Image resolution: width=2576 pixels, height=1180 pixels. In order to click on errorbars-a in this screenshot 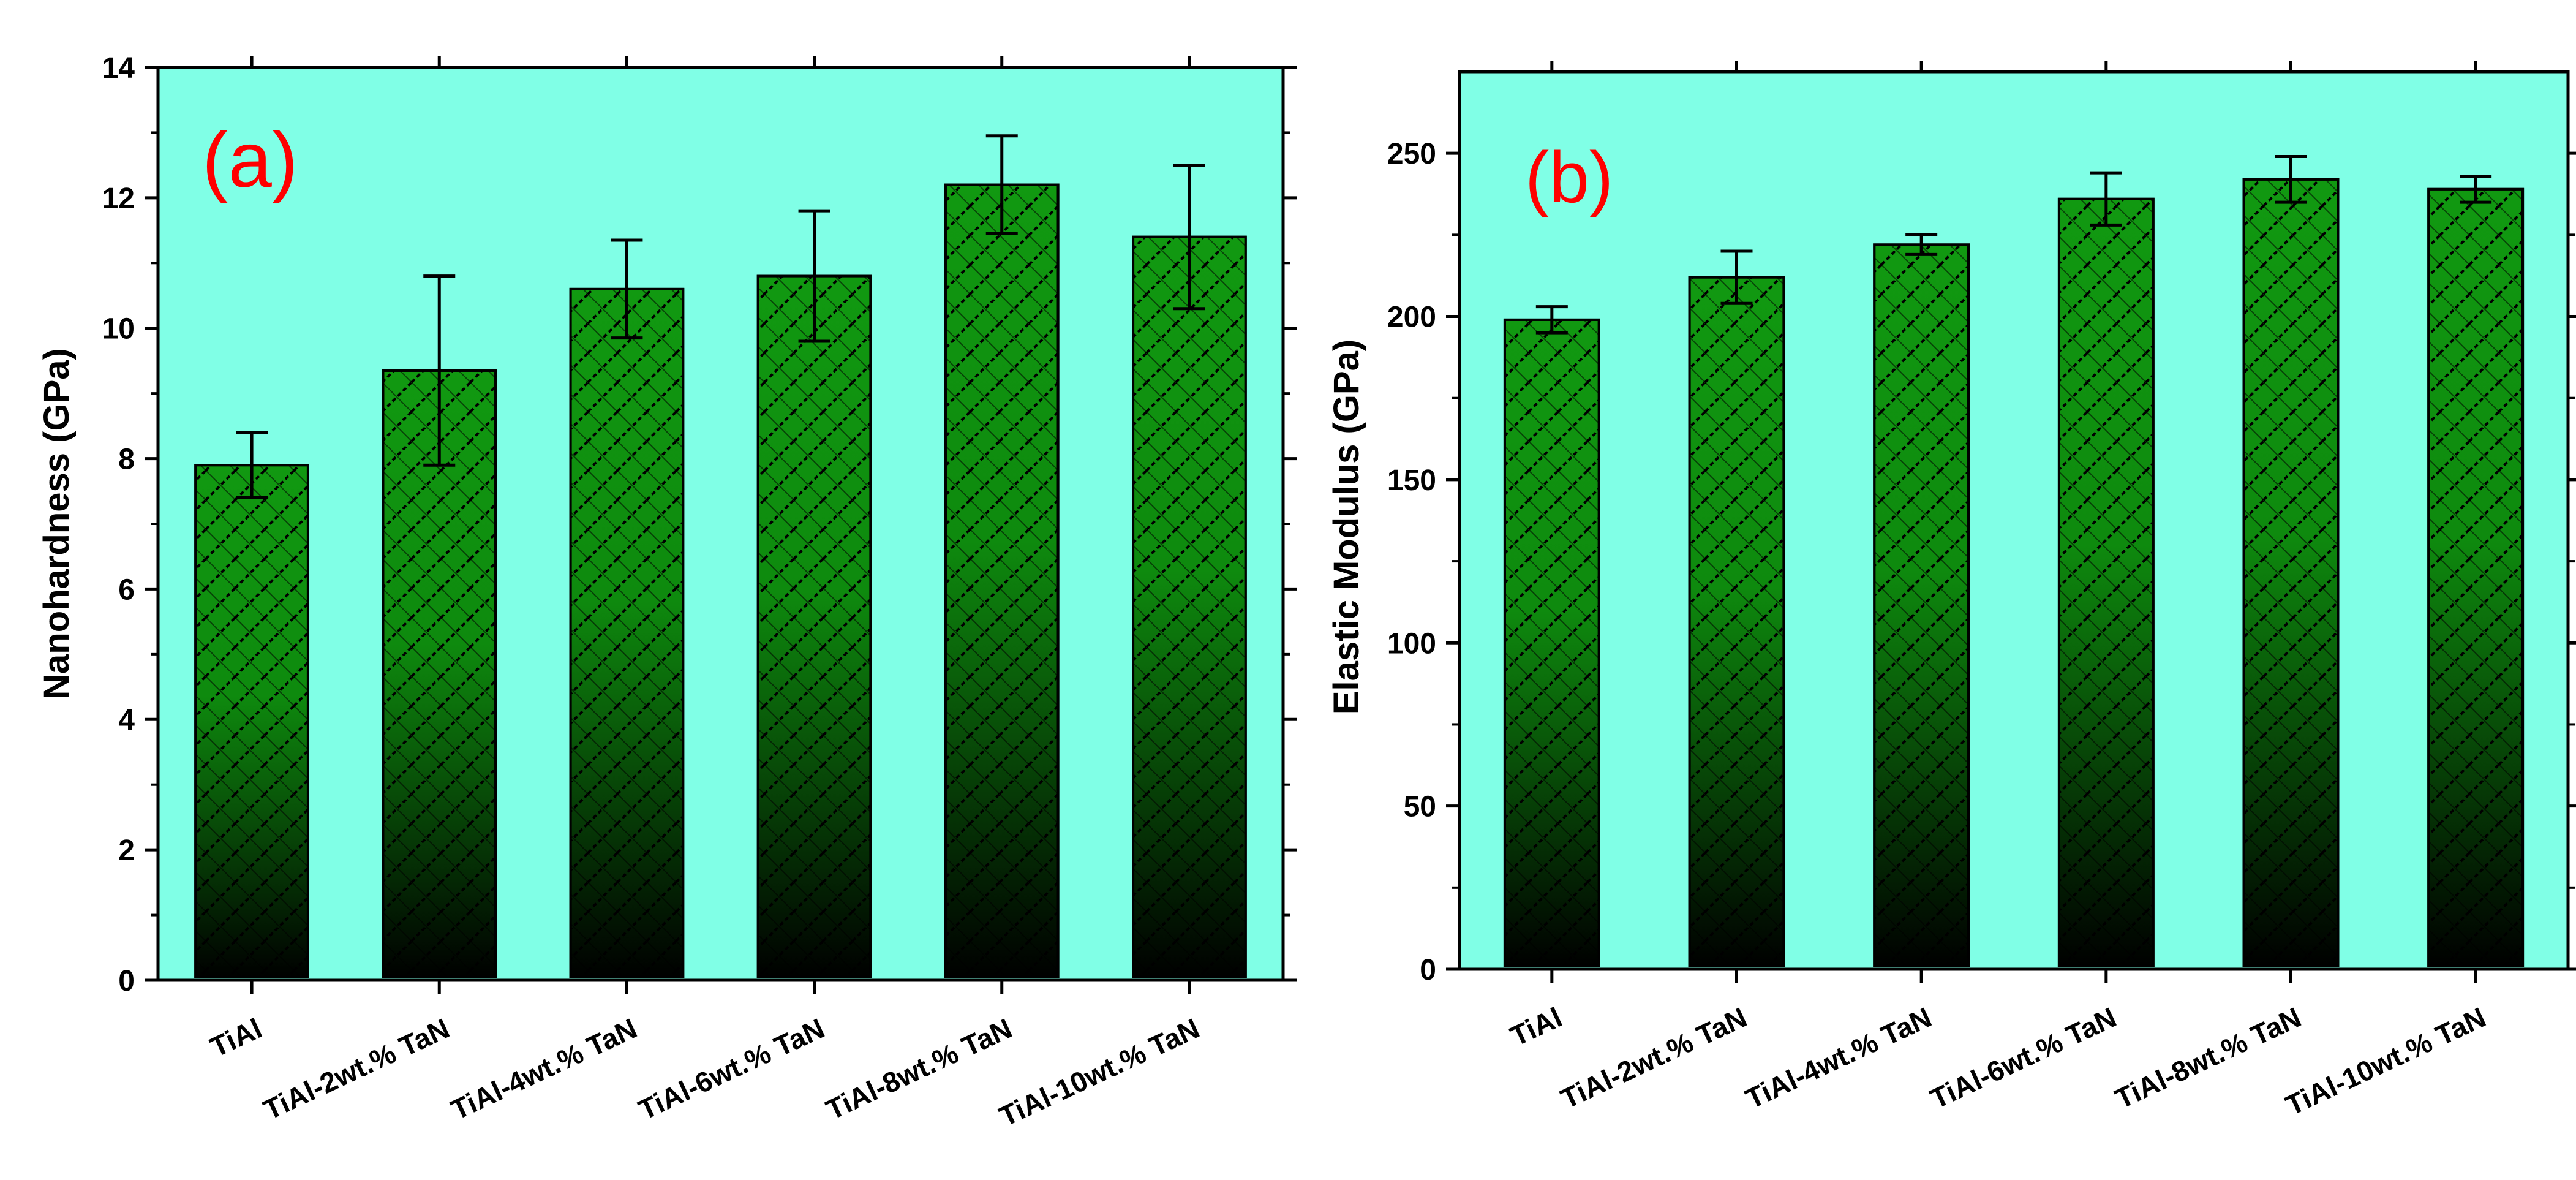, I will do `click(720, 316)`.